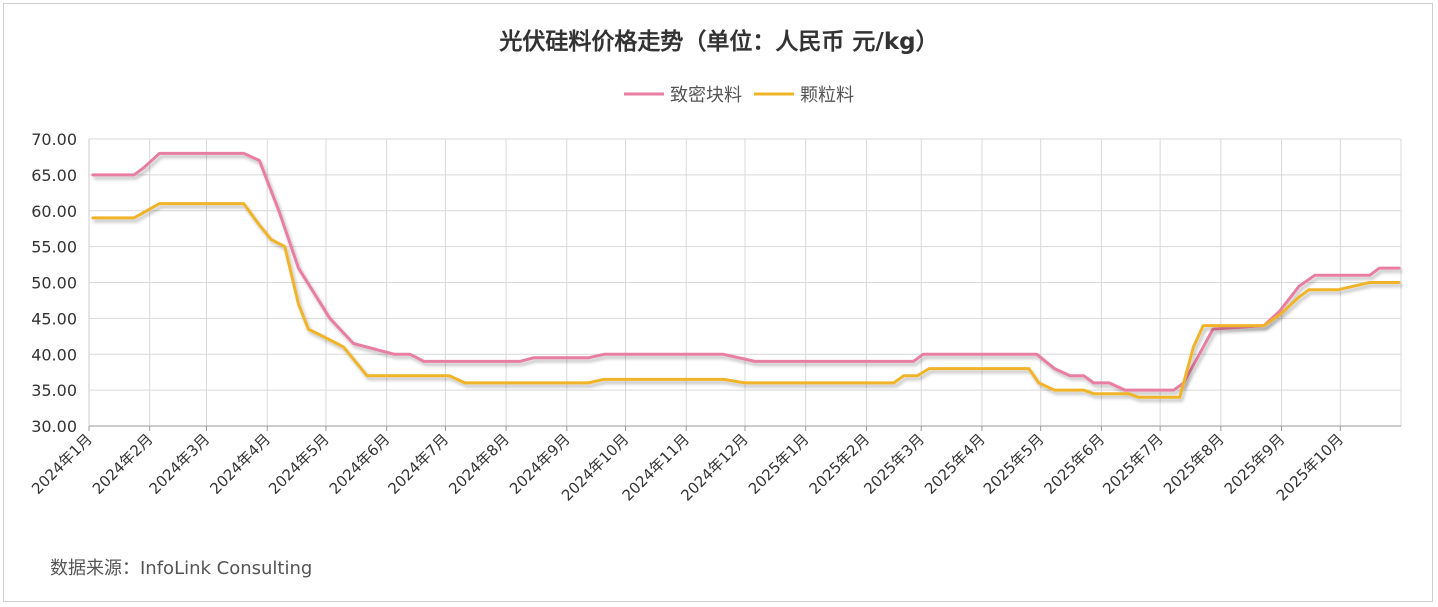 The width and height of the screenshot is (1438, 607). I want to click on y-tick-label: 70.00, so click(54, 139).